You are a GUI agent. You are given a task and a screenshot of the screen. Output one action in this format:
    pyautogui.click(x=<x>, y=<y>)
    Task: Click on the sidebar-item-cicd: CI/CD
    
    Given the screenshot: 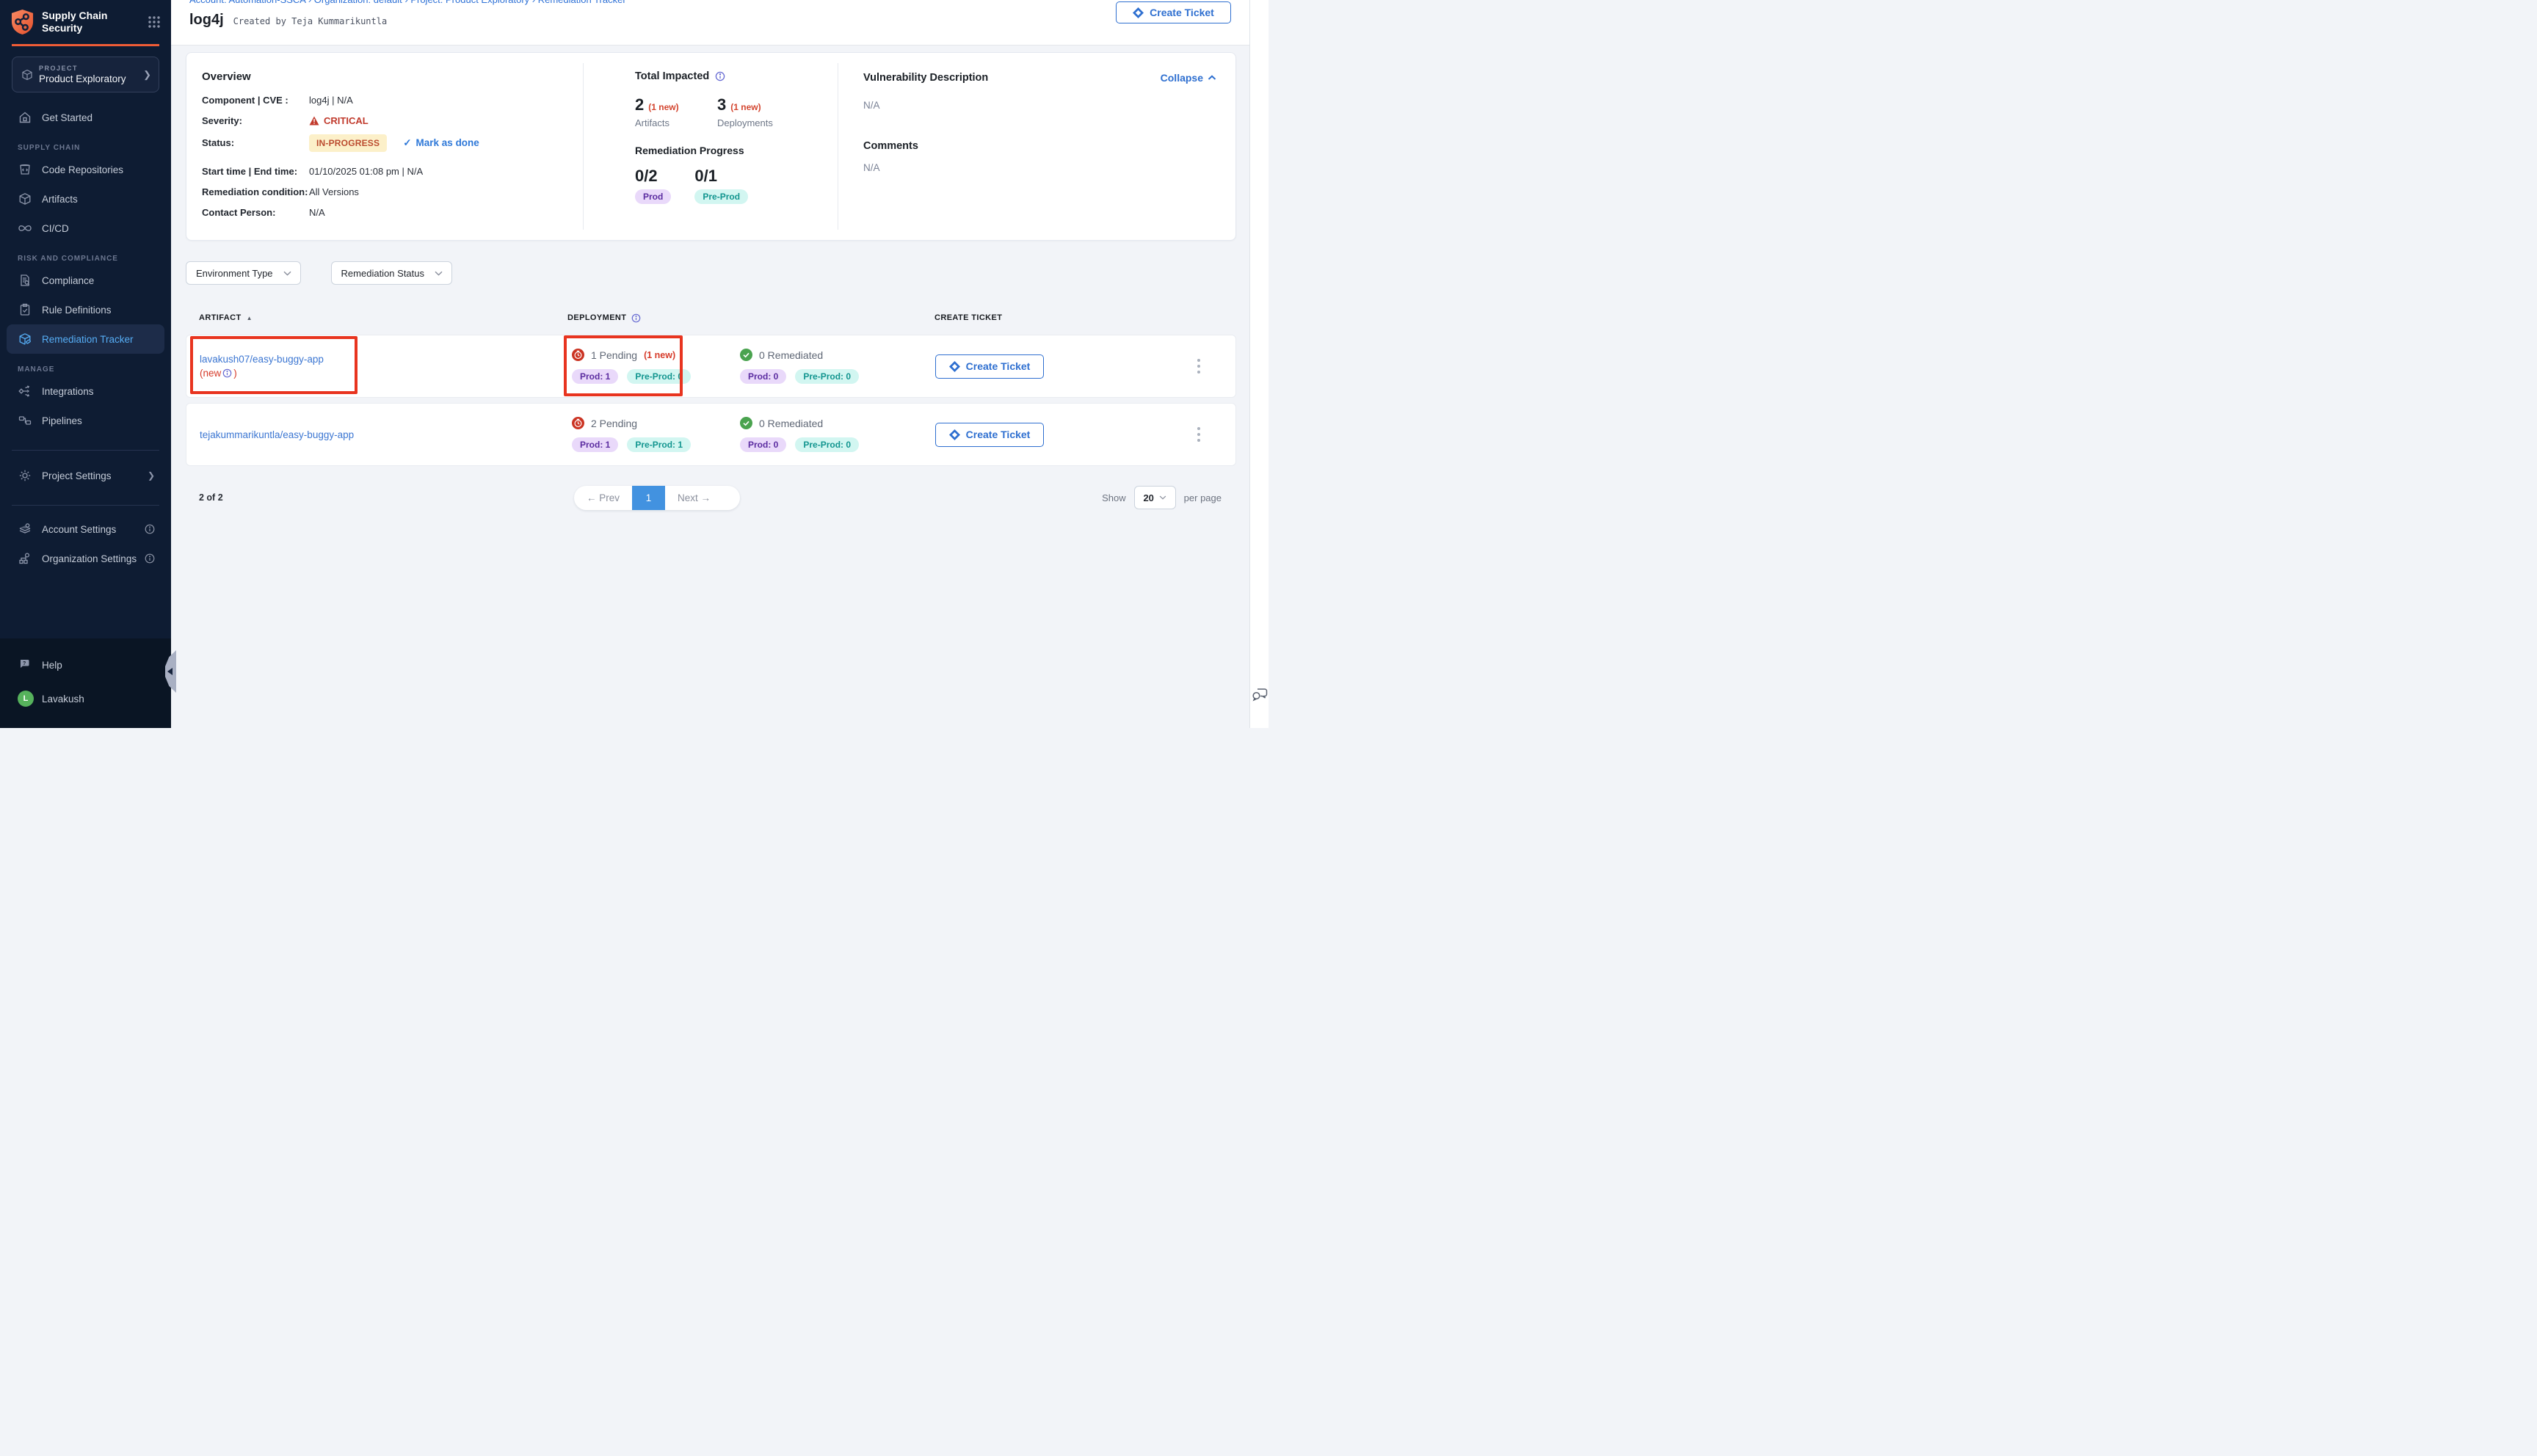 What is the action you would take?
    pyautogui.click(x=85, y=228)
    